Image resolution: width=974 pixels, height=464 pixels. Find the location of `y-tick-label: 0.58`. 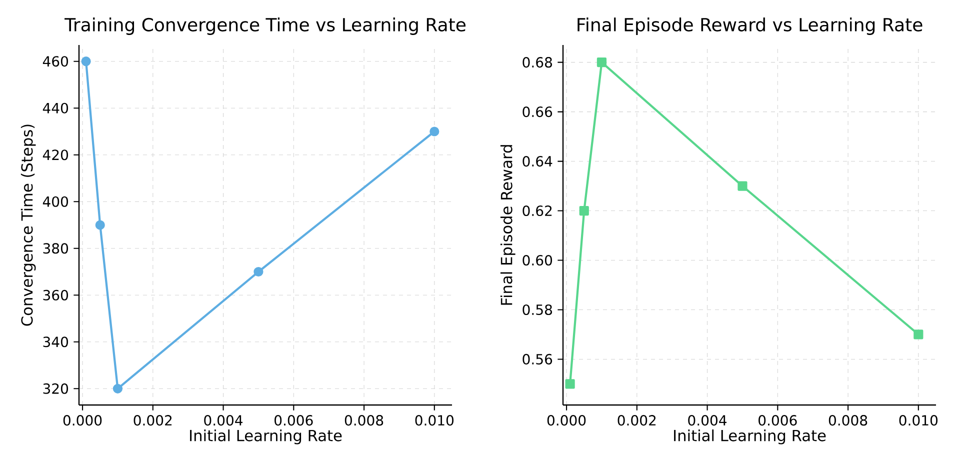

y-tick-label: 0.58 is located at coordinates (537, 310).